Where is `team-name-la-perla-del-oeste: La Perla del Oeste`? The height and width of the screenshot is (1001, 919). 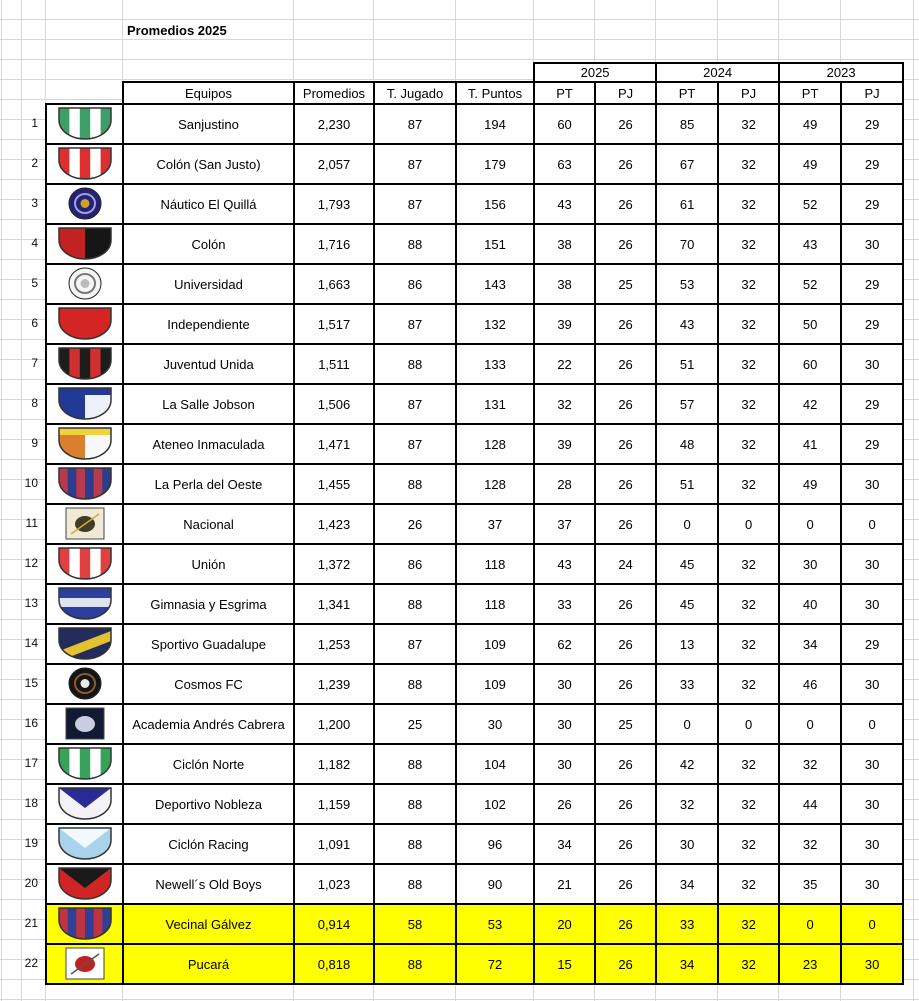 team-name-la-perla-del-oeste: La Perla del Oeste is located at coordinates (208, 484).